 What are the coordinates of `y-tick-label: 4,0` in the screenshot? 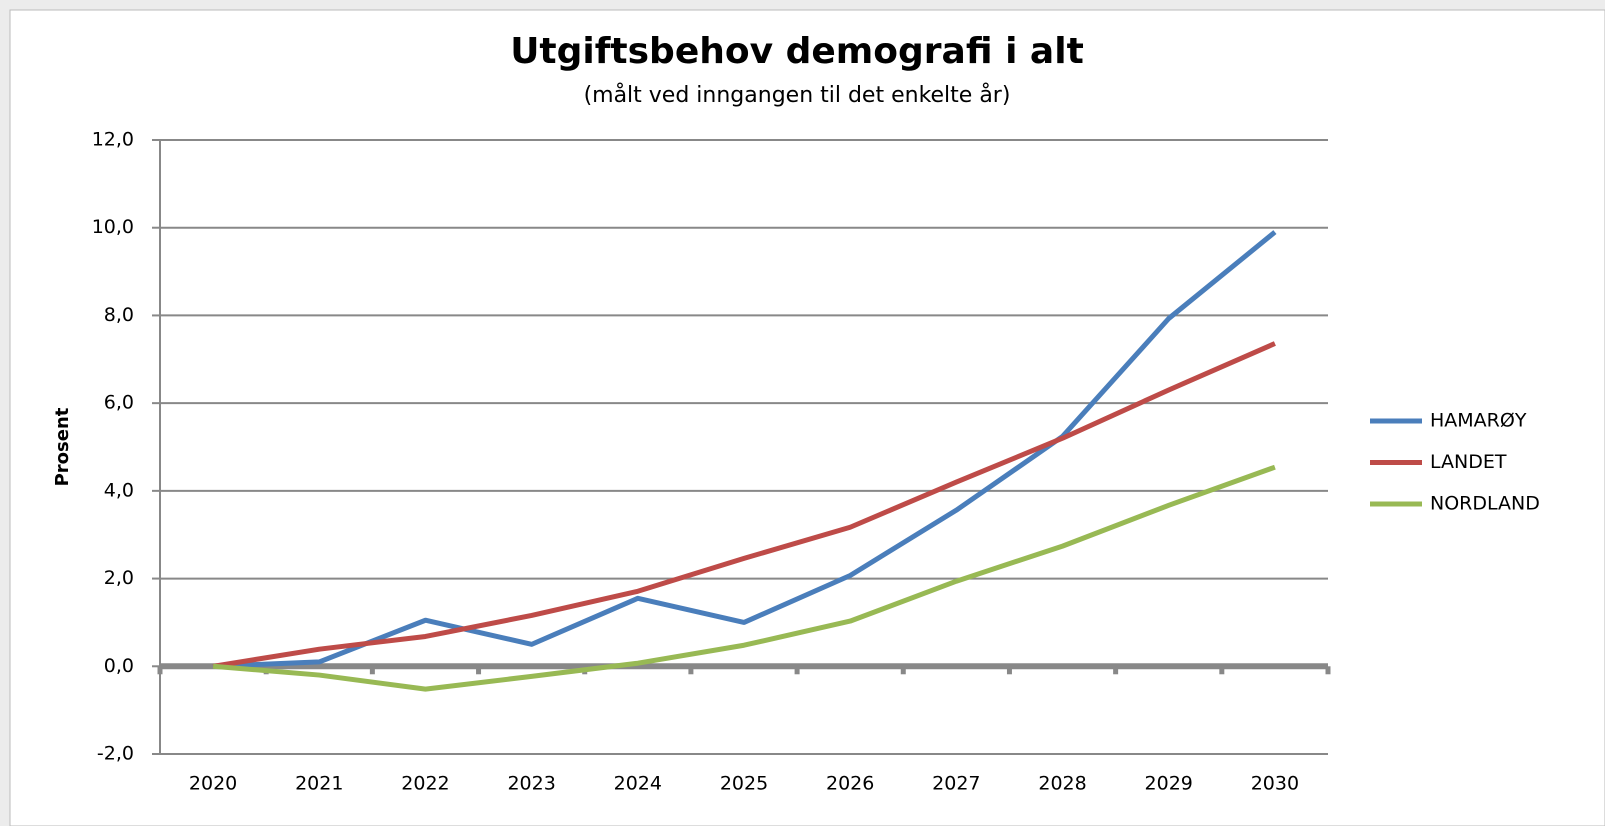 It's located at (119, 490).